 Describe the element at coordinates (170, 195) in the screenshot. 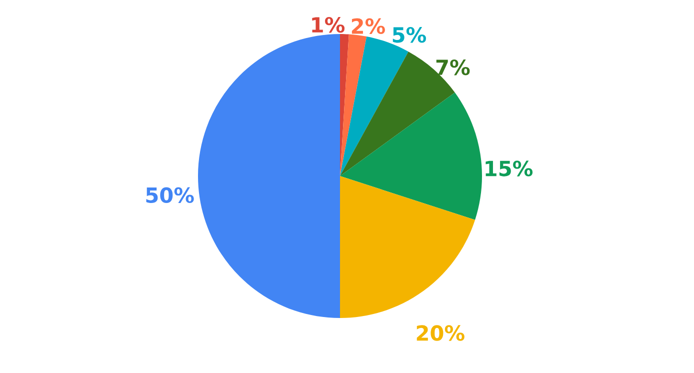

I see `data-label: 50%` at that location.